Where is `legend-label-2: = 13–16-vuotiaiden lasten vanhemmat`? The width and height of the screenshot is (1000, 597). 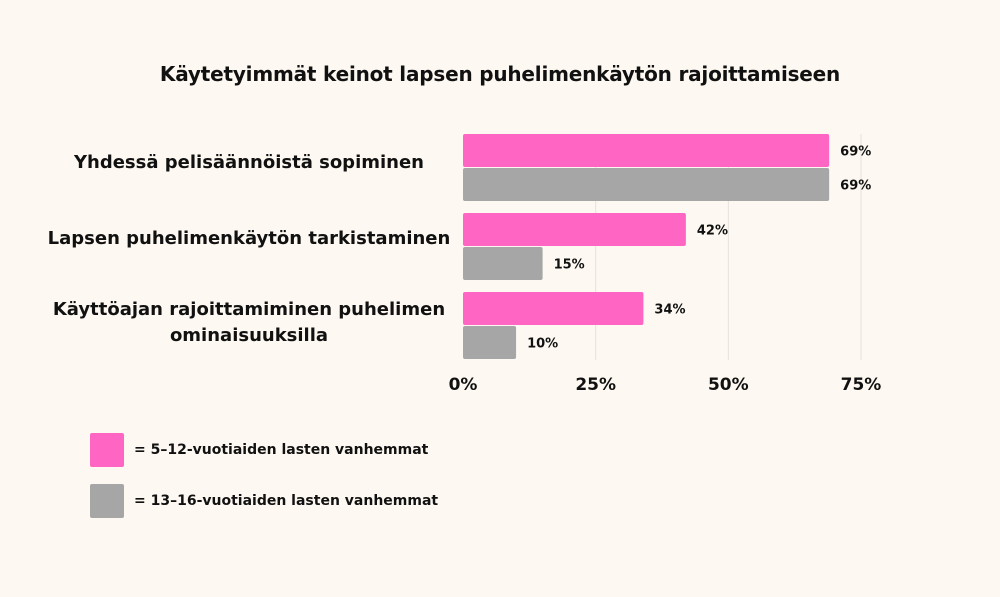
legend-label-2: = 13–16-vuotiaiden lasten vanhemmat is located at coordinates (286, 501).